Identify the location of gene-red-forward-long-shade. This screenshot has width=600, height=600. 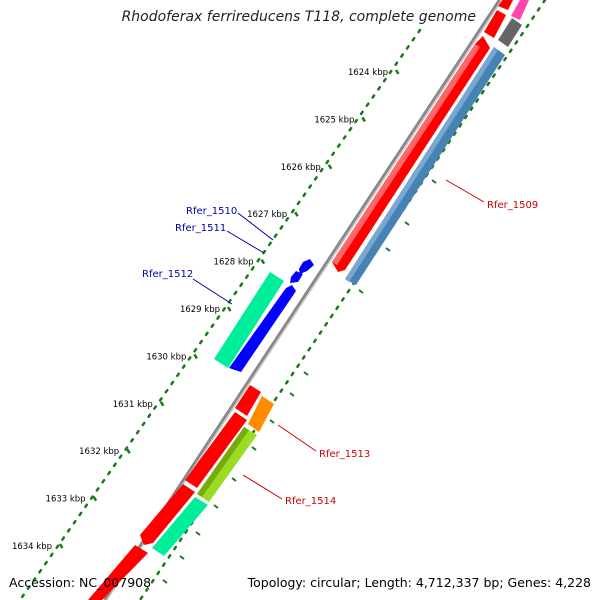
(406, 154).